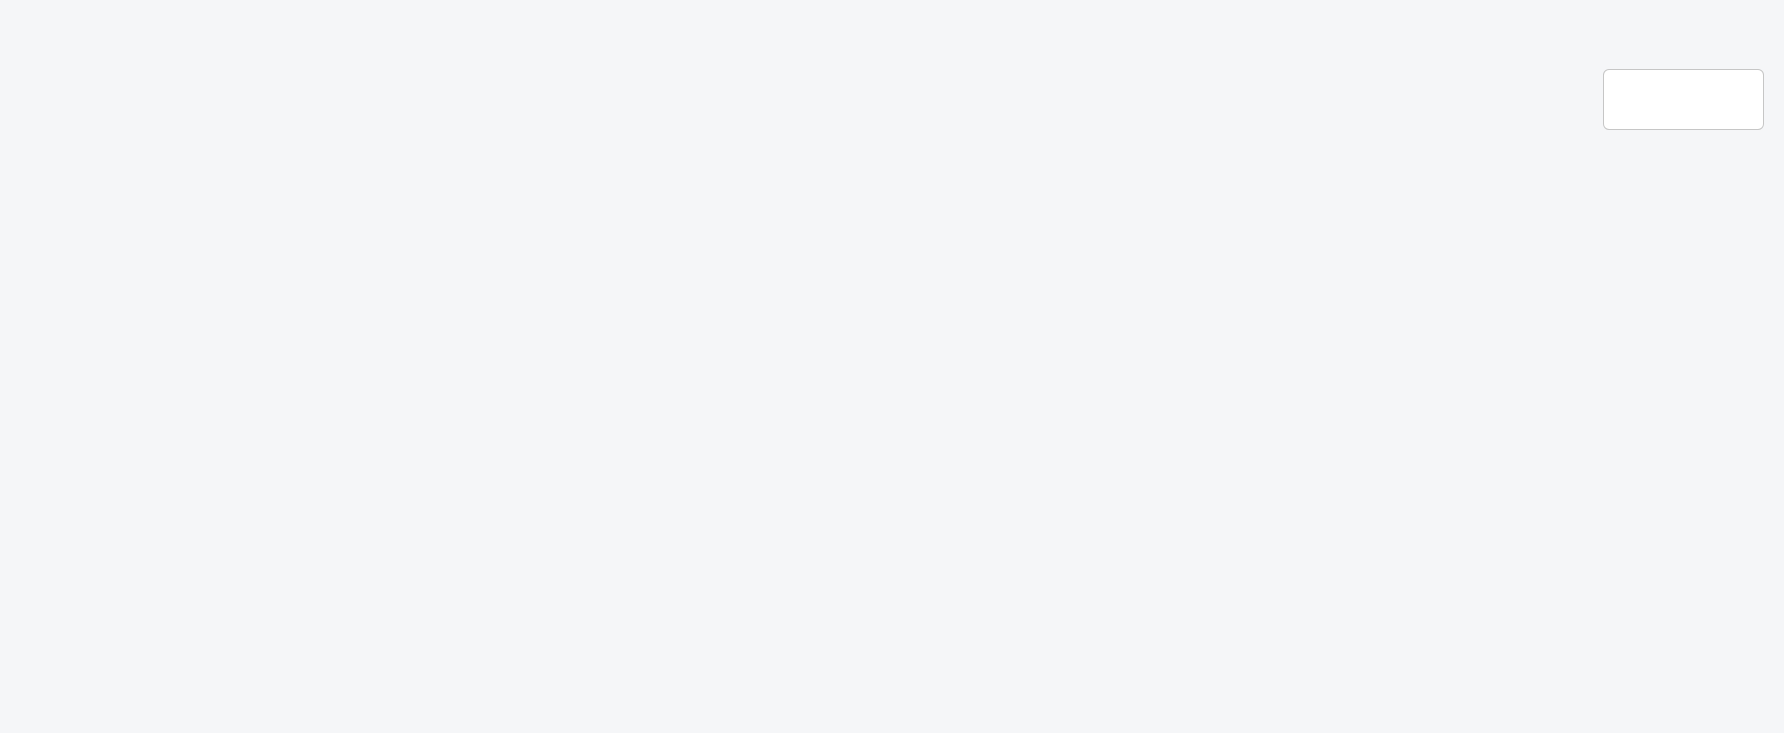 Image resolution: width=1784 pixels, height=733 pixels. I want to click on legend, so click(1683, 99).